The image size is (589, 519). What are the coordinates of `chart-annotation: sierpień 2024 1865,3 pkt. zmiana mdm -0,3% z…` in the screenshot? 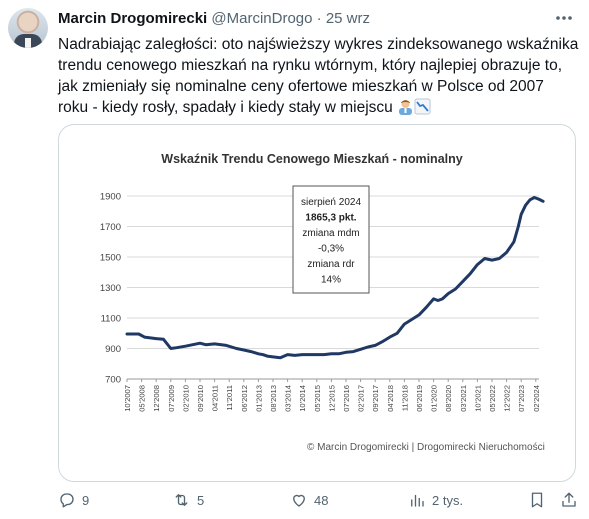 It's located at (331, 239).